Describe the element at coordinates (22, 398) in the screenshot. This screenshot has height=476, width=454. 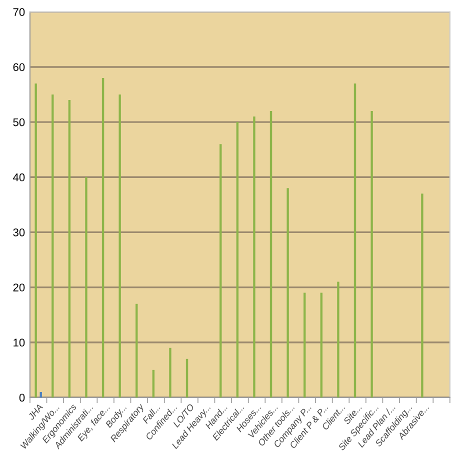
I see `y-tick-label: 0` at that location.